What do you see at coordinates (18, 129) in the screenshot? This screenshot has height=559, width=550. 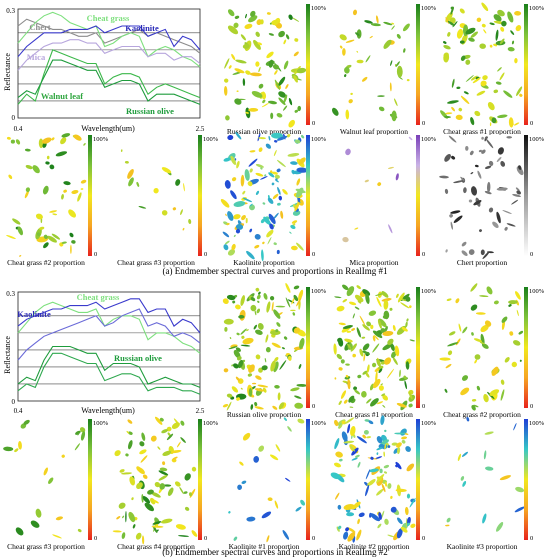 I see `x-tick-label: 0.4` at bounding box center [18, 129].